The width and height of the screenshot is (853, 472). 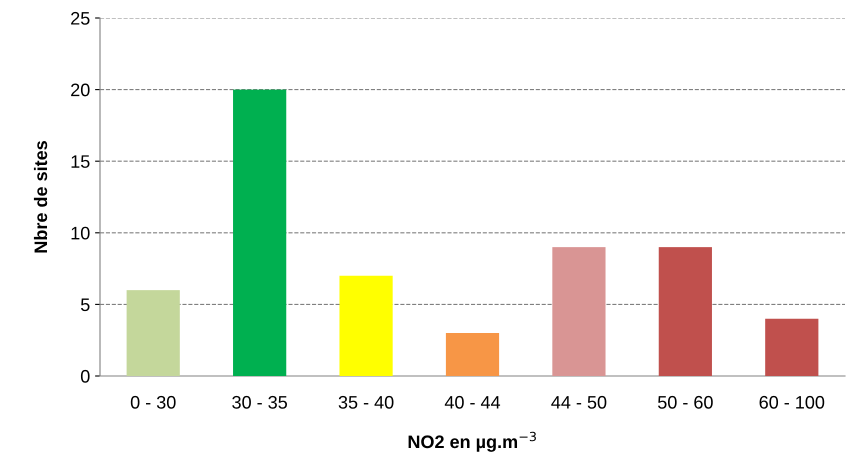 What do you see at coordinates (472, 442) in the screenshot?
I see `x-axis-title: NO2 en µg.m$^{−3}$` at bounding box center [472, 442].